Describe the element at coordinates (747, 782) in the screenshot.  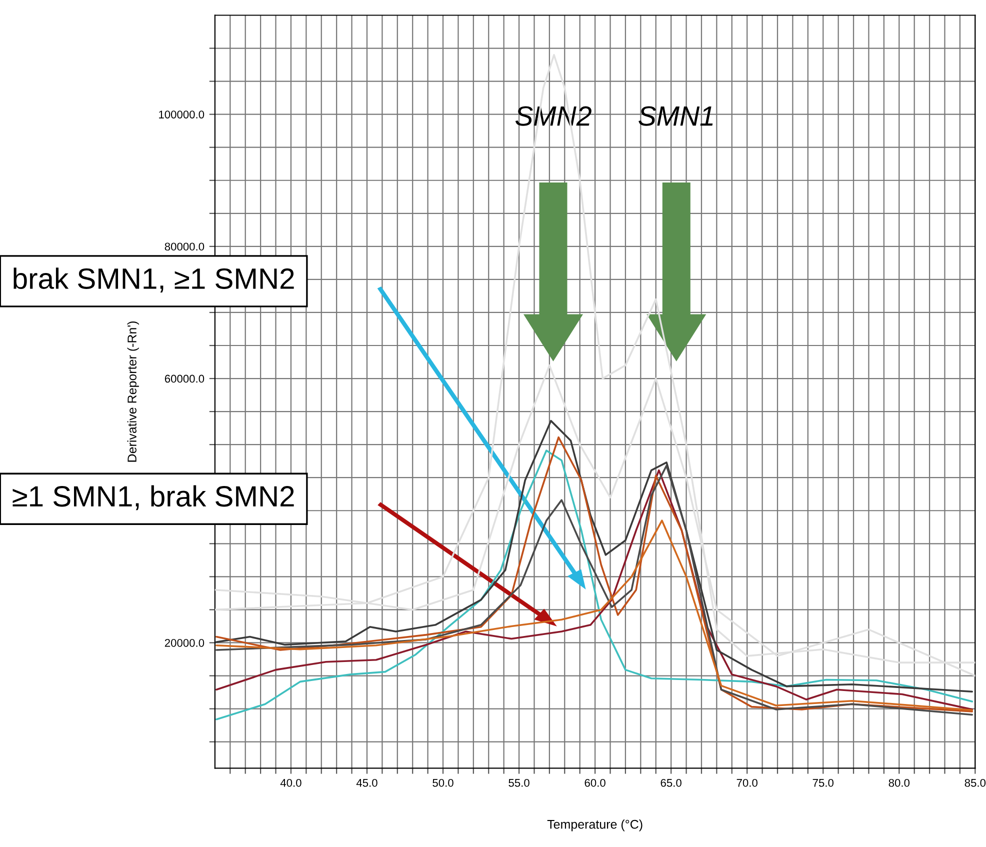
I see `x-tick-label: 70.0` at that location.